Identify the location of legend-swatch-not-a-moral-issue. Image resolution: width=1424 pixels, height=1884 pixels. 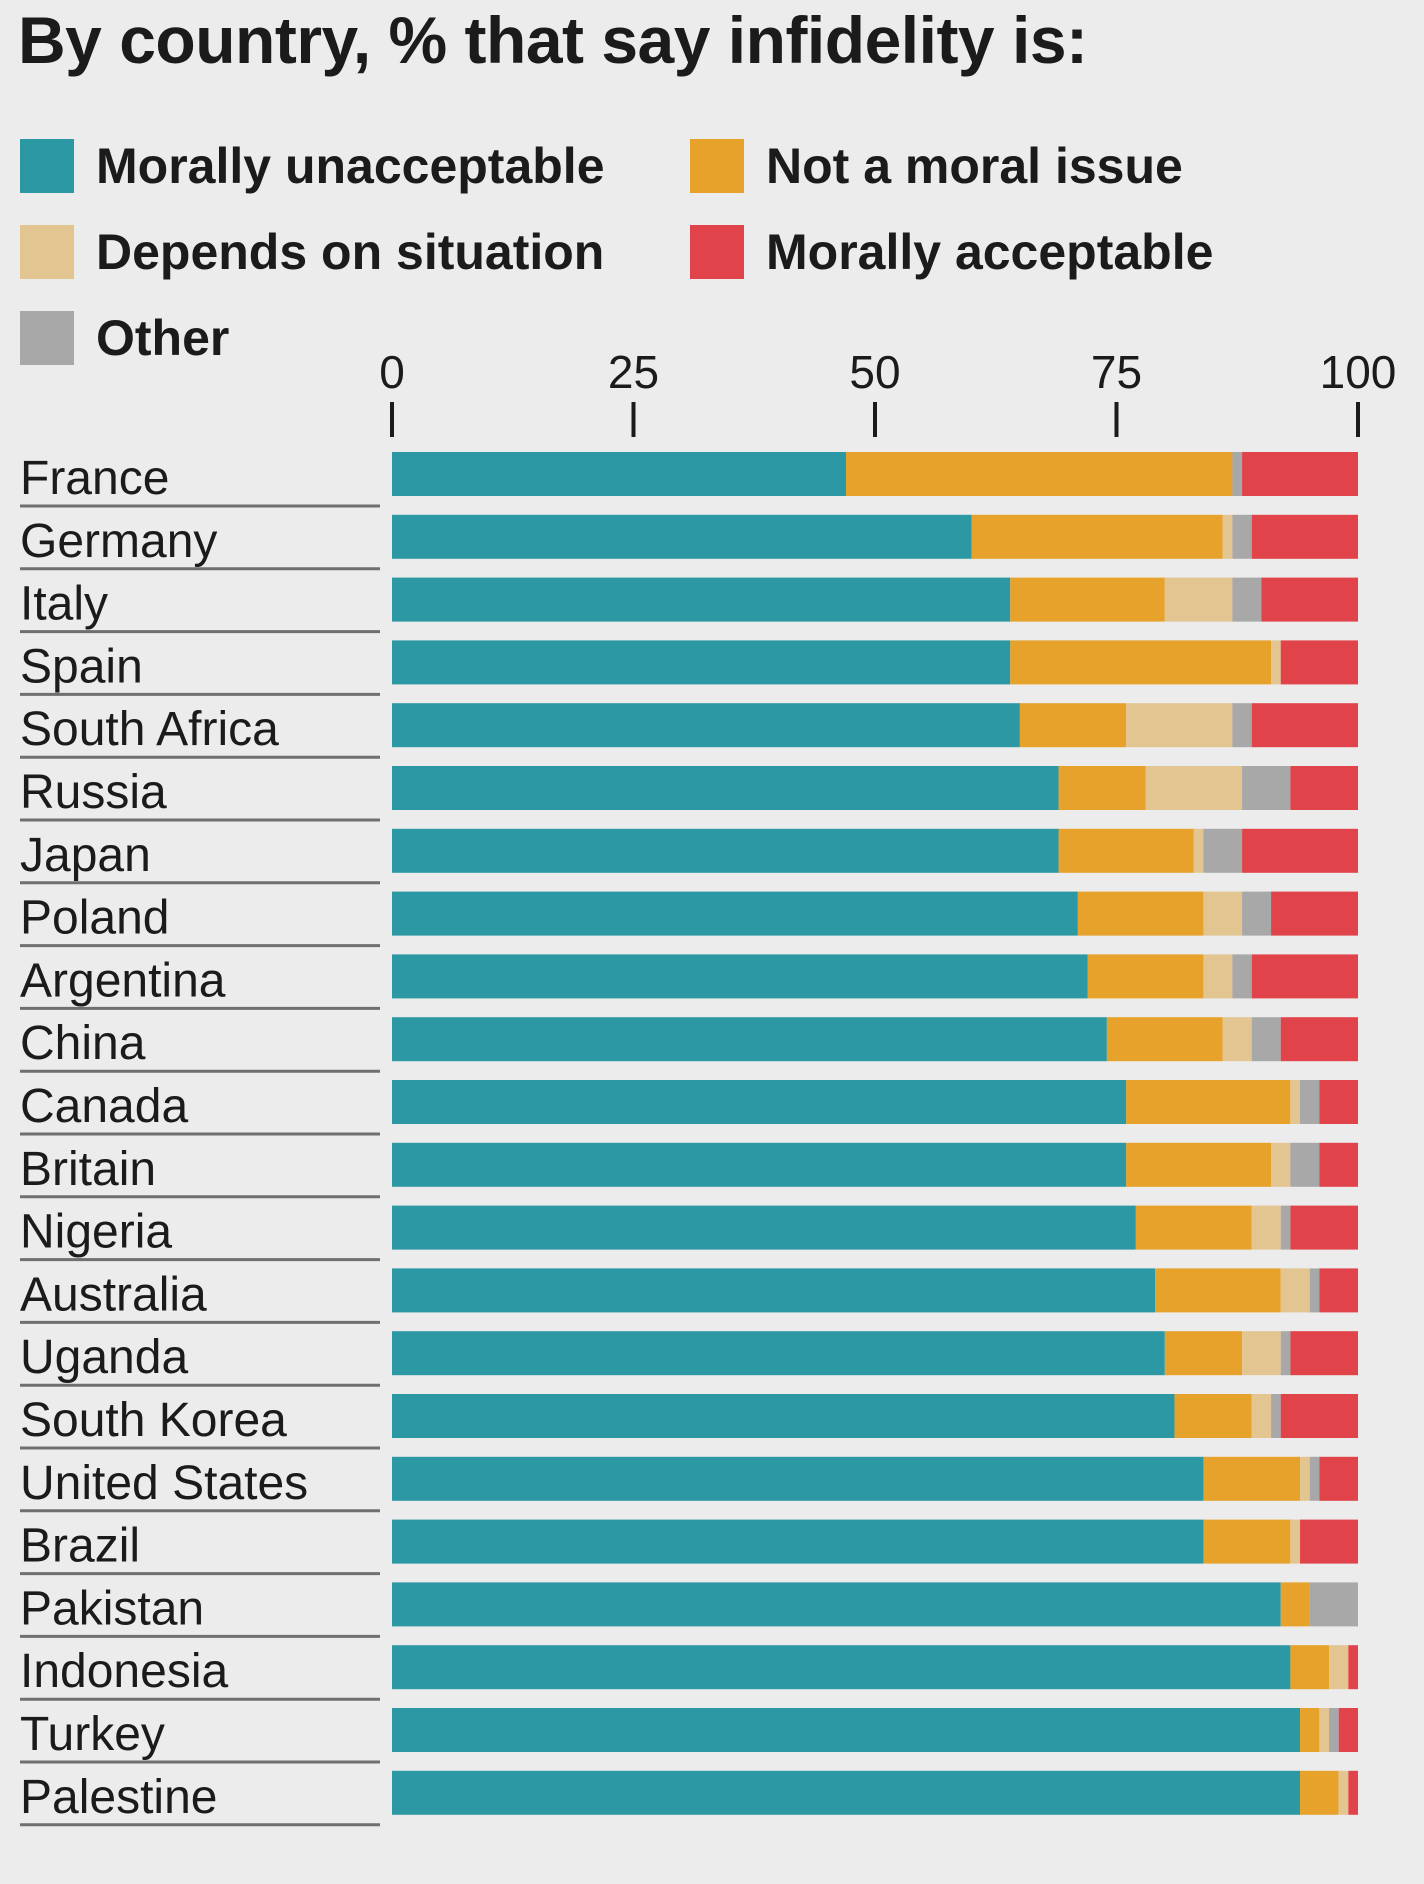
(717, 166).